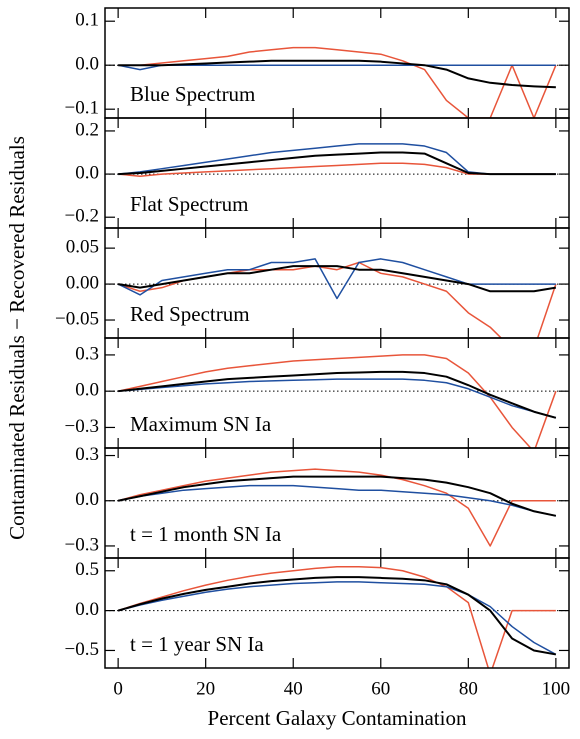  Describe the element at coordinates (205, 688) in the screenshot. I see `x-tick-label: 20` at that location.